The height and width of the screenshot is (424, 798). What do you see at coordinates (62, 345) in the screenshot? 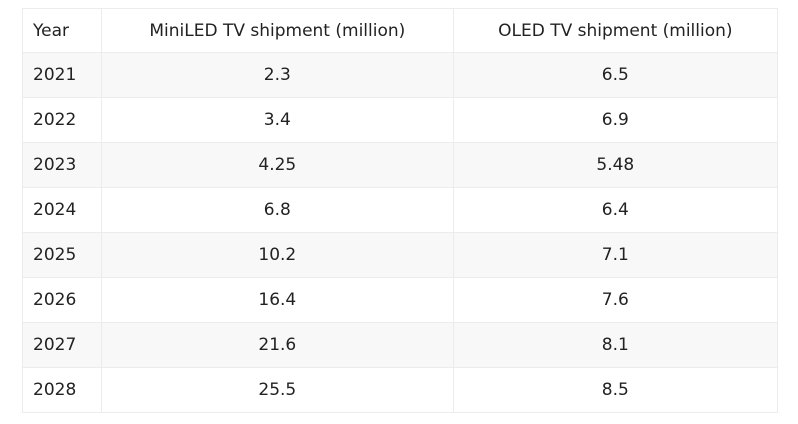
I see `table-cell: 2027` at bounding box center [62, 345].